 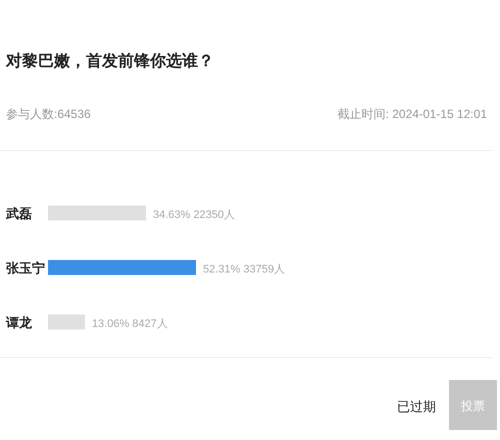 I want to click on value-label: 13.06% 8427人, so click(x=130, y=324).